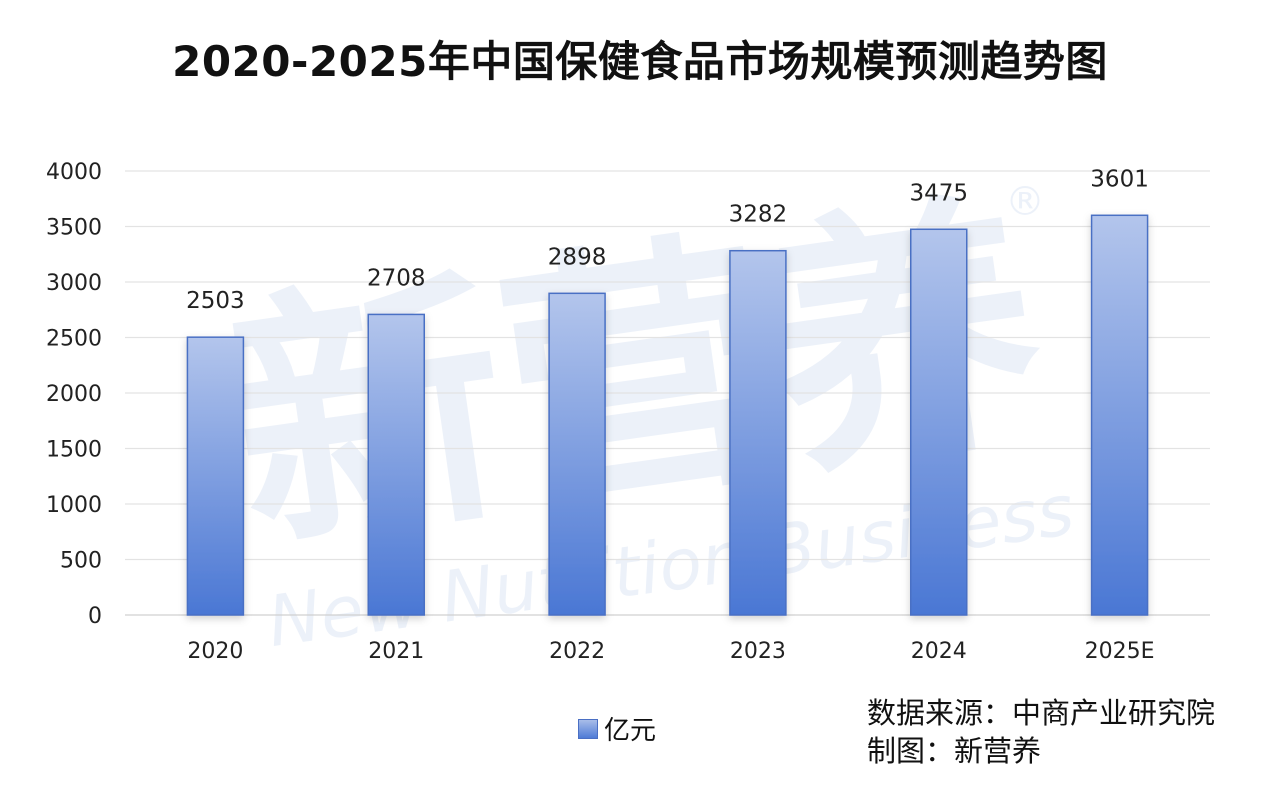 This screenshot has width=1280, height=789. Describe the element at coordinates (670, 651) in the screenshot. I see `x-axis-ticks: 2020 2021 2022 2023 2024 2025E` at that location.